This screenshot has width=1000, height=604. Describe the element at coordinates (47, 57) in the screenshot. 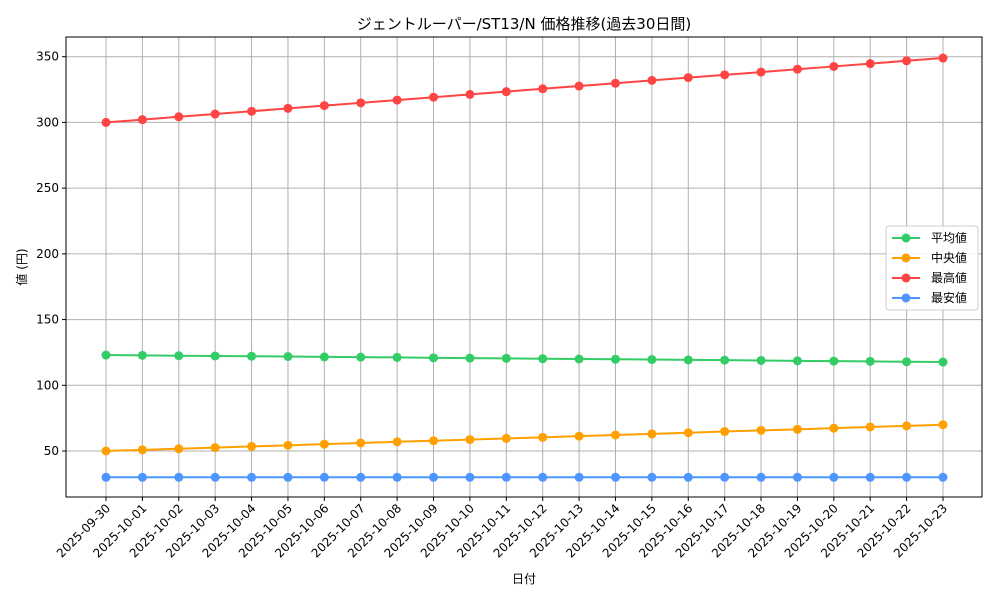

I see `y-tick-label: 350` at that location.